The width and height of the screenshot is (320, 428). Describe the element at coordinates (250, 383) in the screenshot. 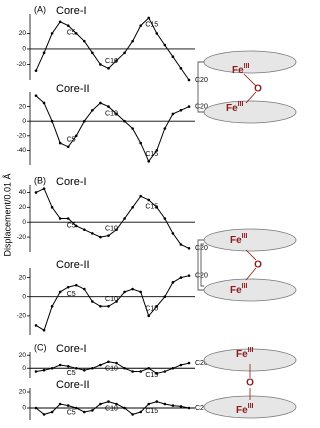

I see `bridge-label: O` at that location.